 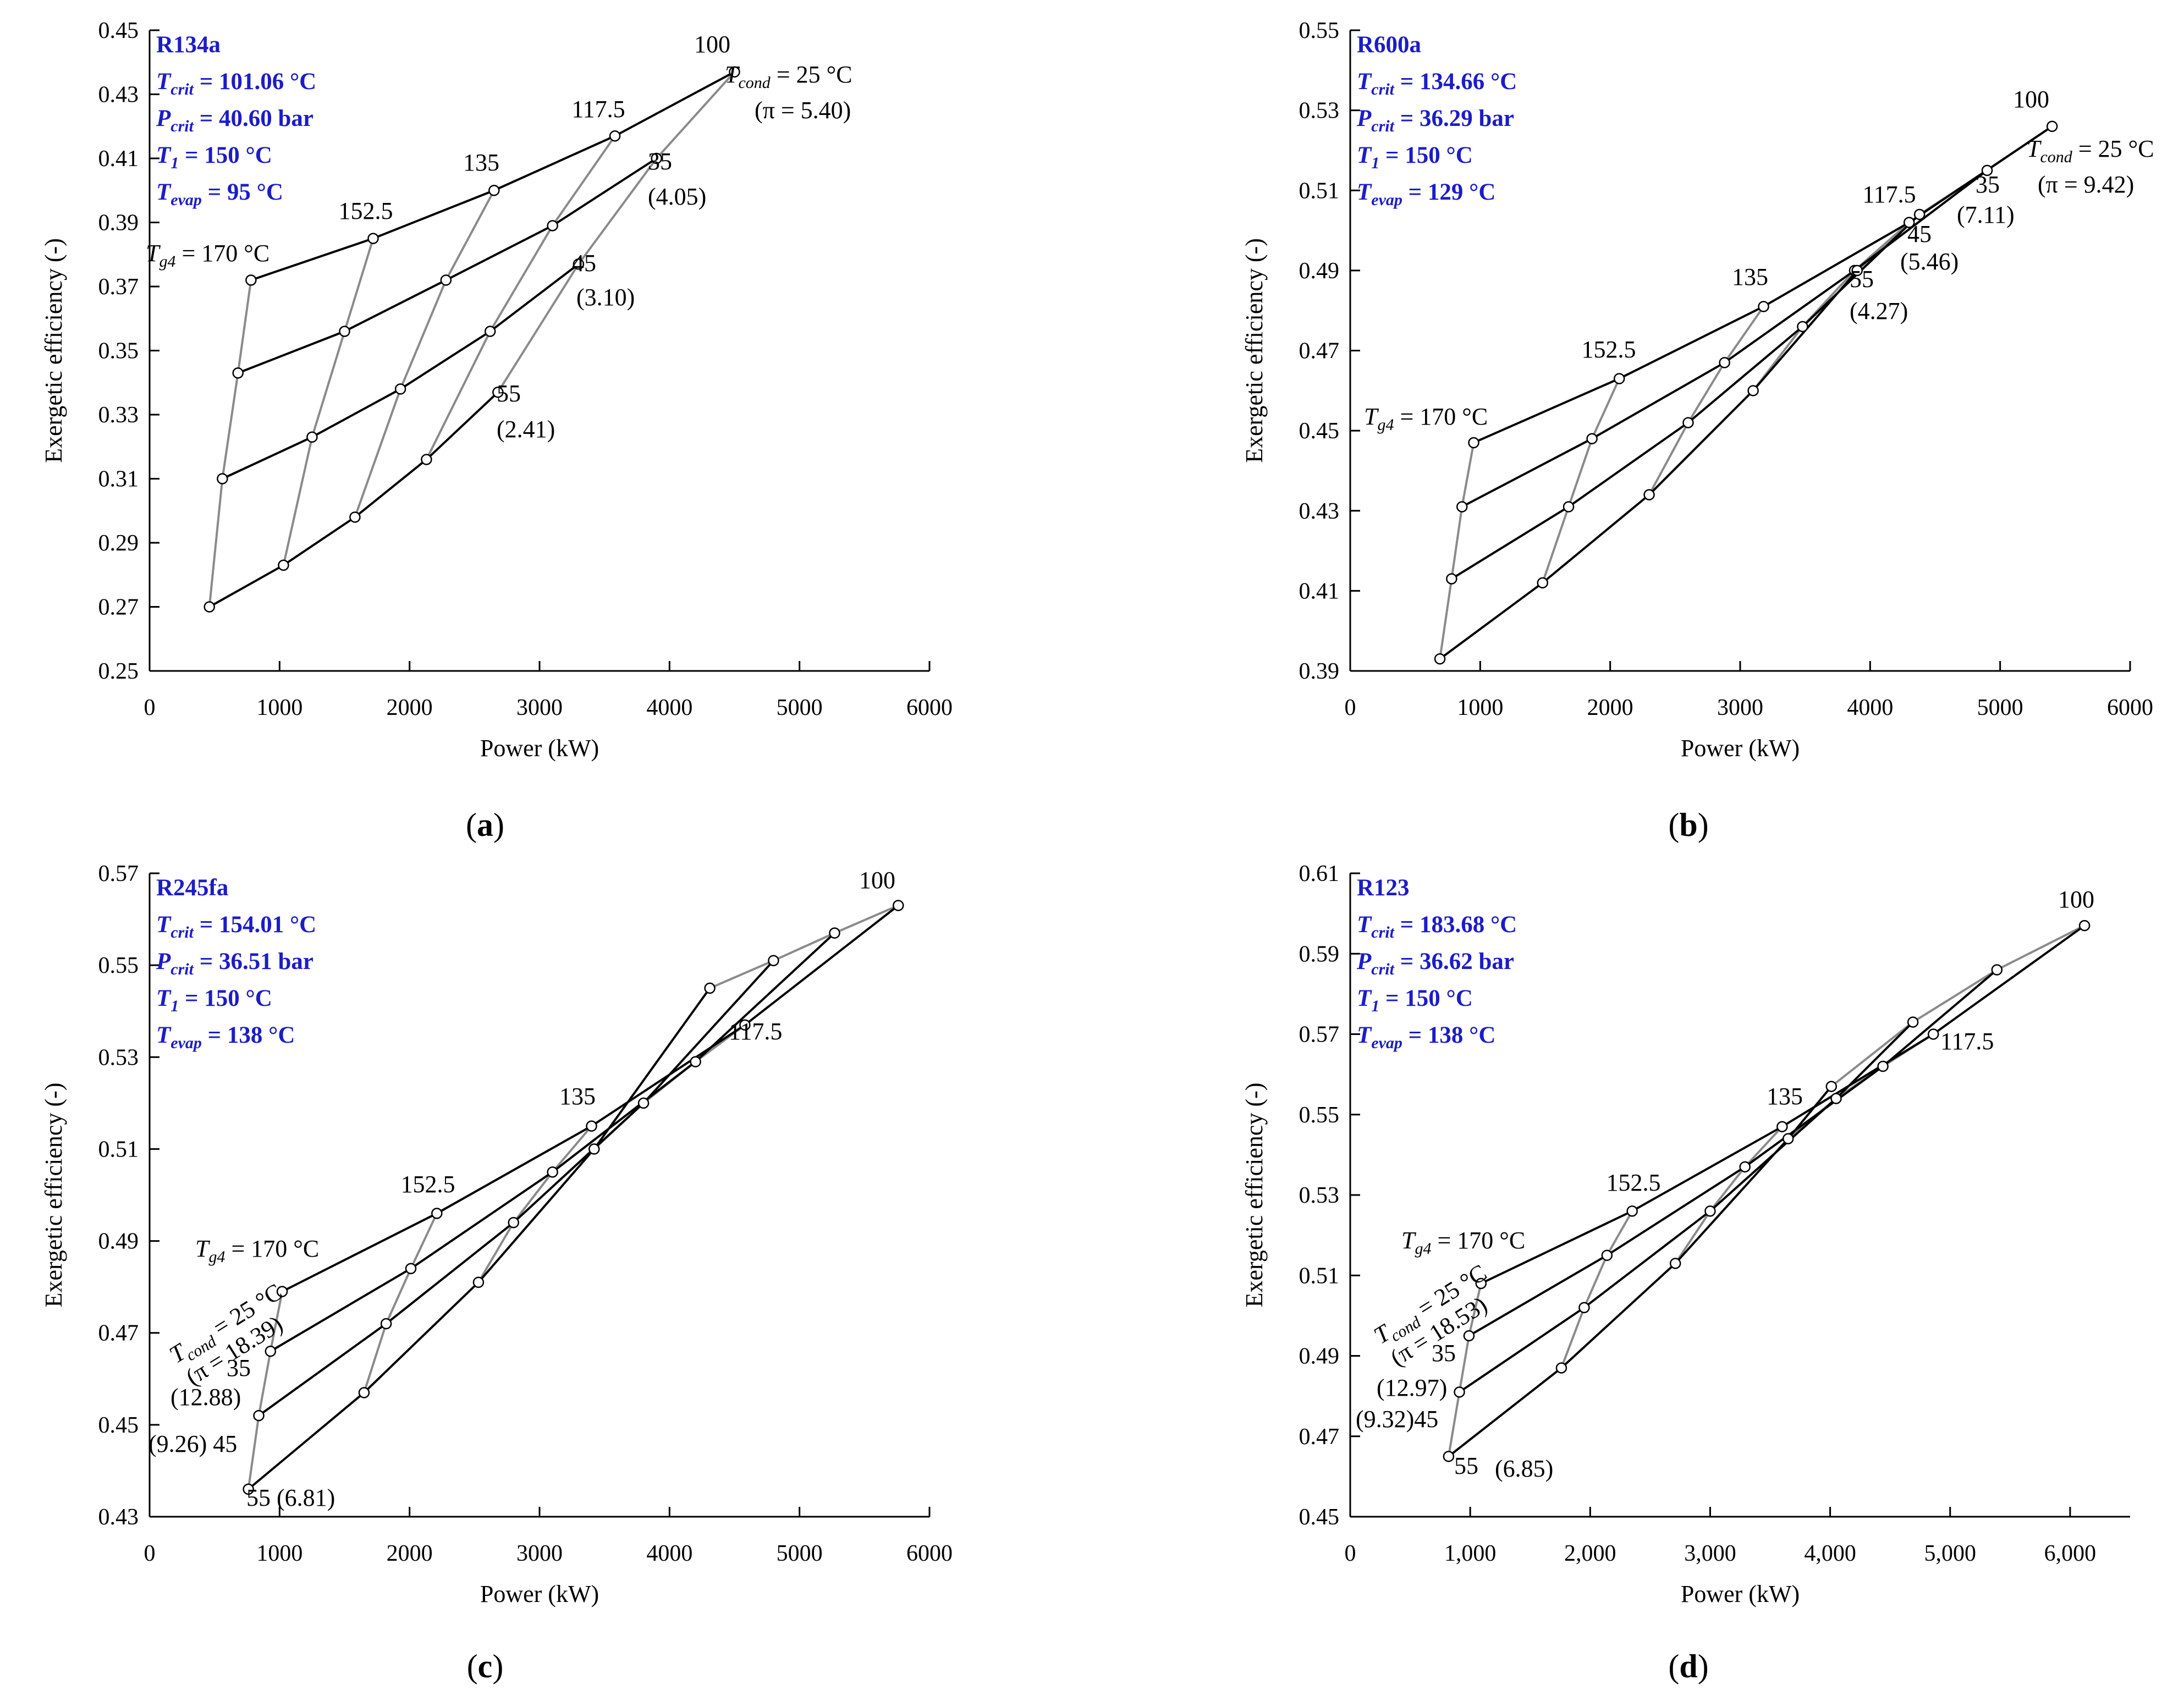 I want to click on info-T_1: T1 = 150 °C, so click(x=214, y=157).